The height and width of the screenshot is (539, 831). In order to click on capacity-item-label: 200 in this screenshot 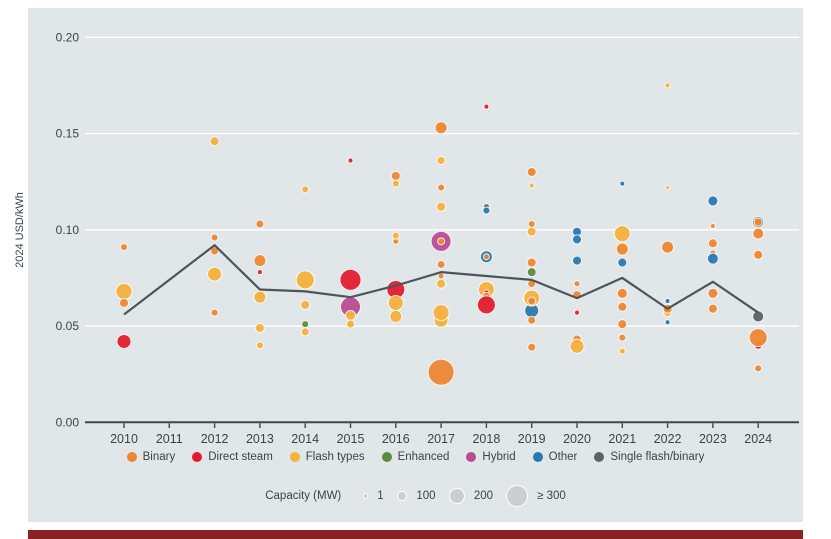, I will do `click(483, 495)`.